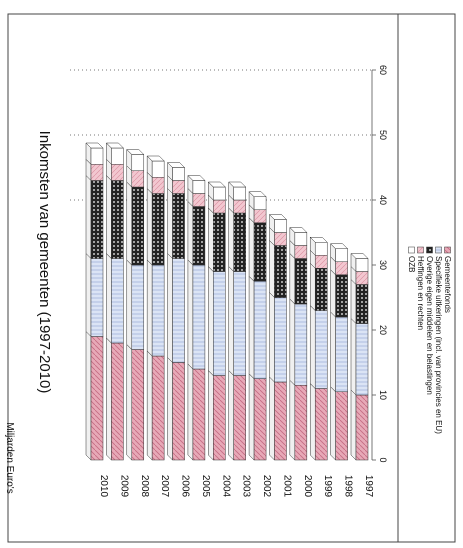 The width and height of the screenshot is (463, 548). What do you see at coordinates (103, 486) in the screenshot?
I see `category-label: 2010` at bounding box center [103, 486].